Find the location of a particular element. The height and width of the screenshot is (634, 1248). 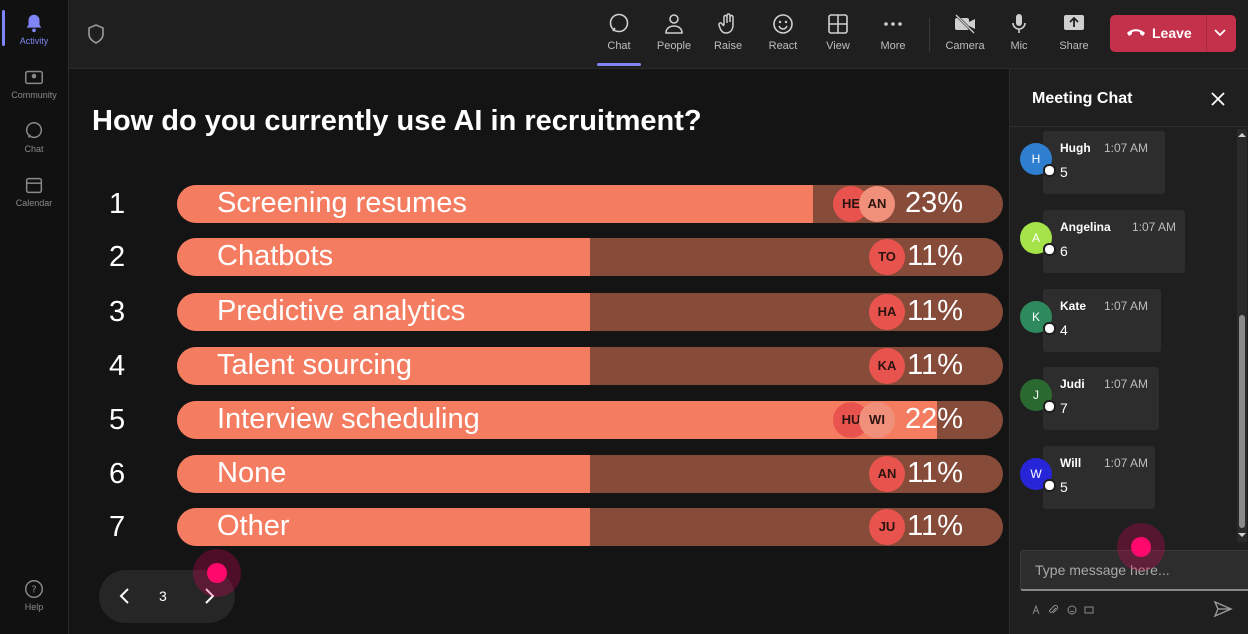

view-button: View is located at coordinates (838, 35).